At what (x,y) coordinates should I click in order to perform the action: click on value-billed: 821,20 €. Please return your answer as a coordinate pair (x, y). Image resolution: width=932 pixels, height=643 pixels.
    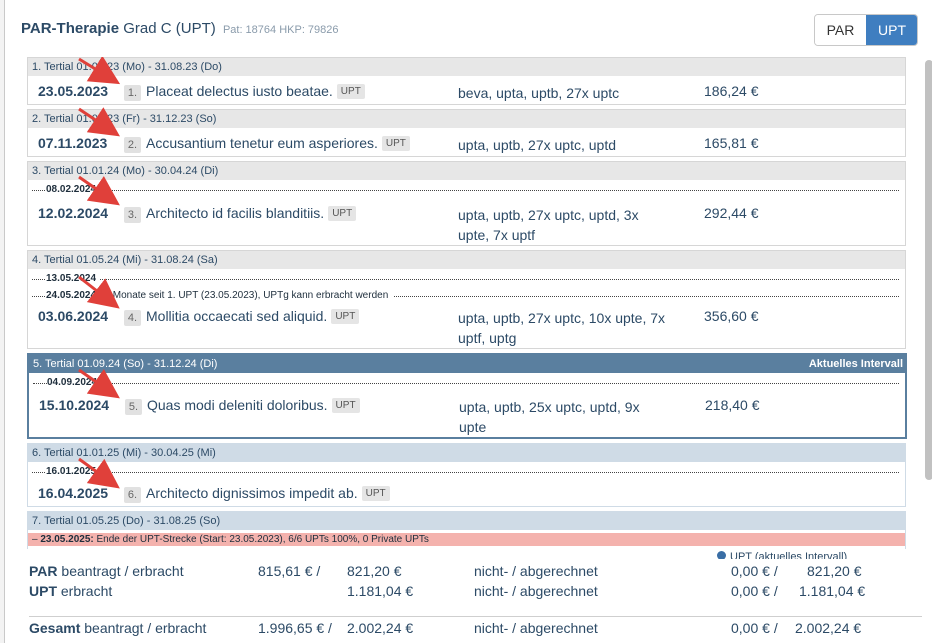
    Looking at the image, I should click on (834, 571).